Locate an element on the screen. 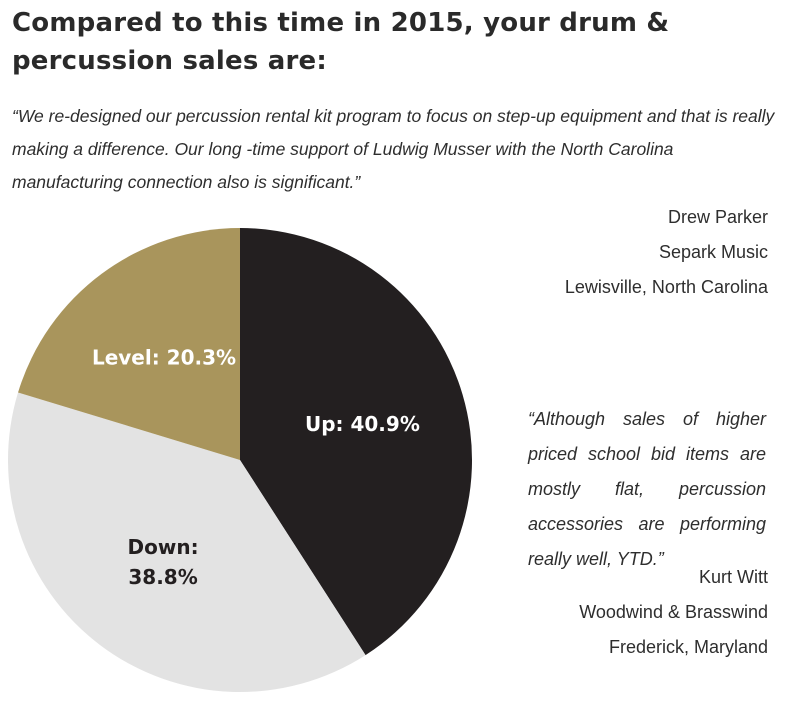  pie-slice-level is located at coordinates (129, 344).